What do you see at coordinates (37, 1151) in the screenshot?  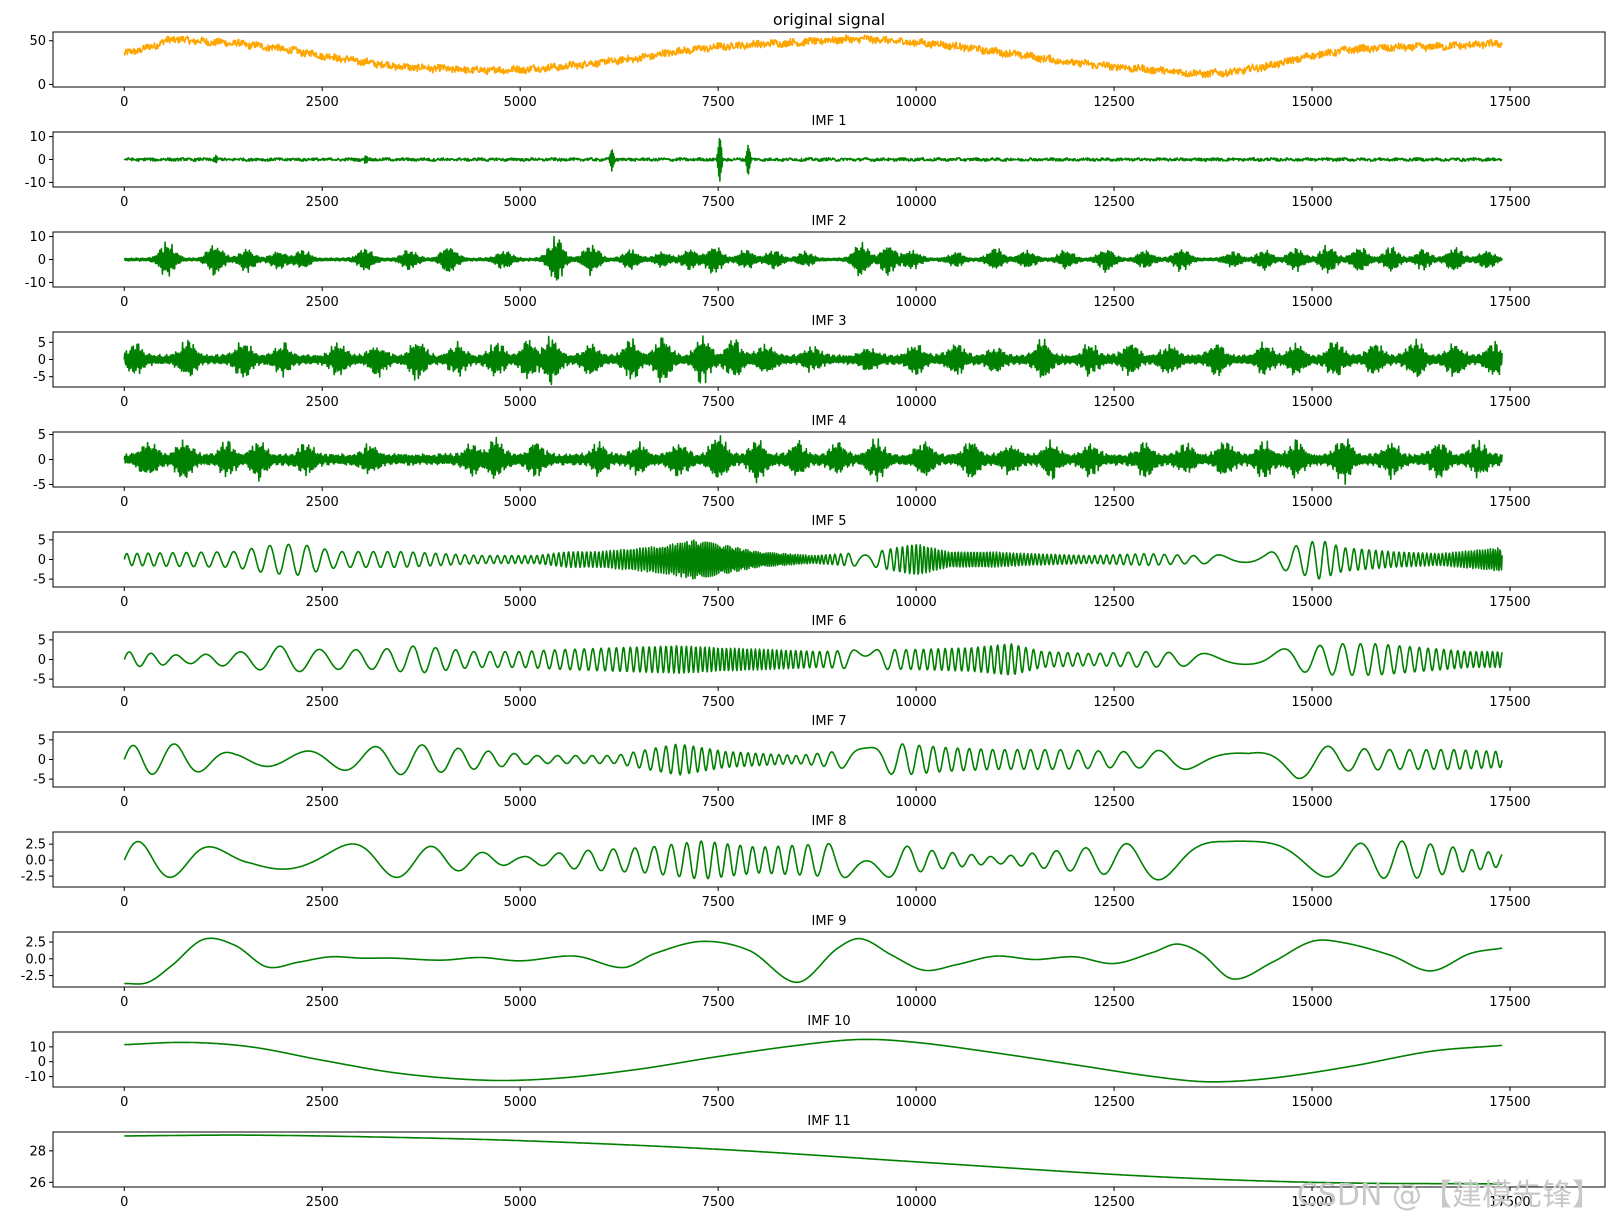 I see `y-tick-label: 28` at bounding box center [37, 1151].